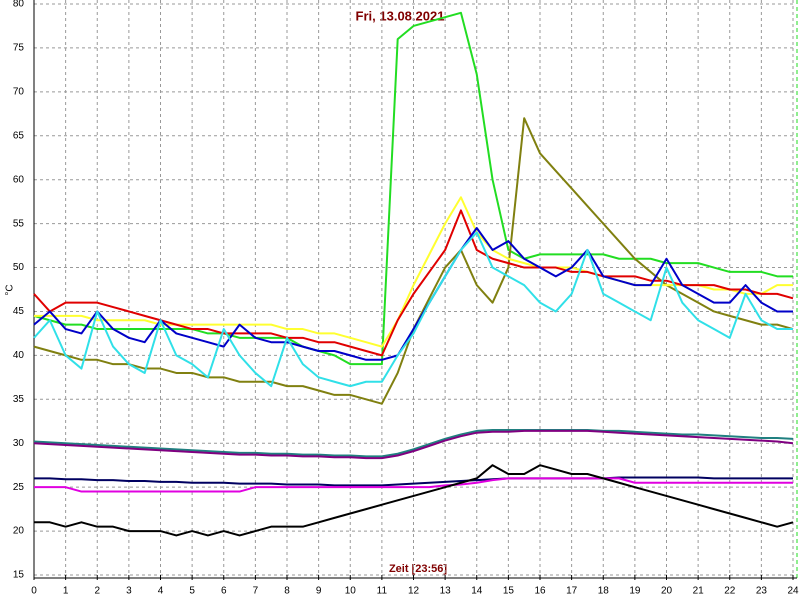  What do you see at coordinates (192, 591) in the screenshot?
I see `x-tick-label: 5` at bounding box center [192, 591].